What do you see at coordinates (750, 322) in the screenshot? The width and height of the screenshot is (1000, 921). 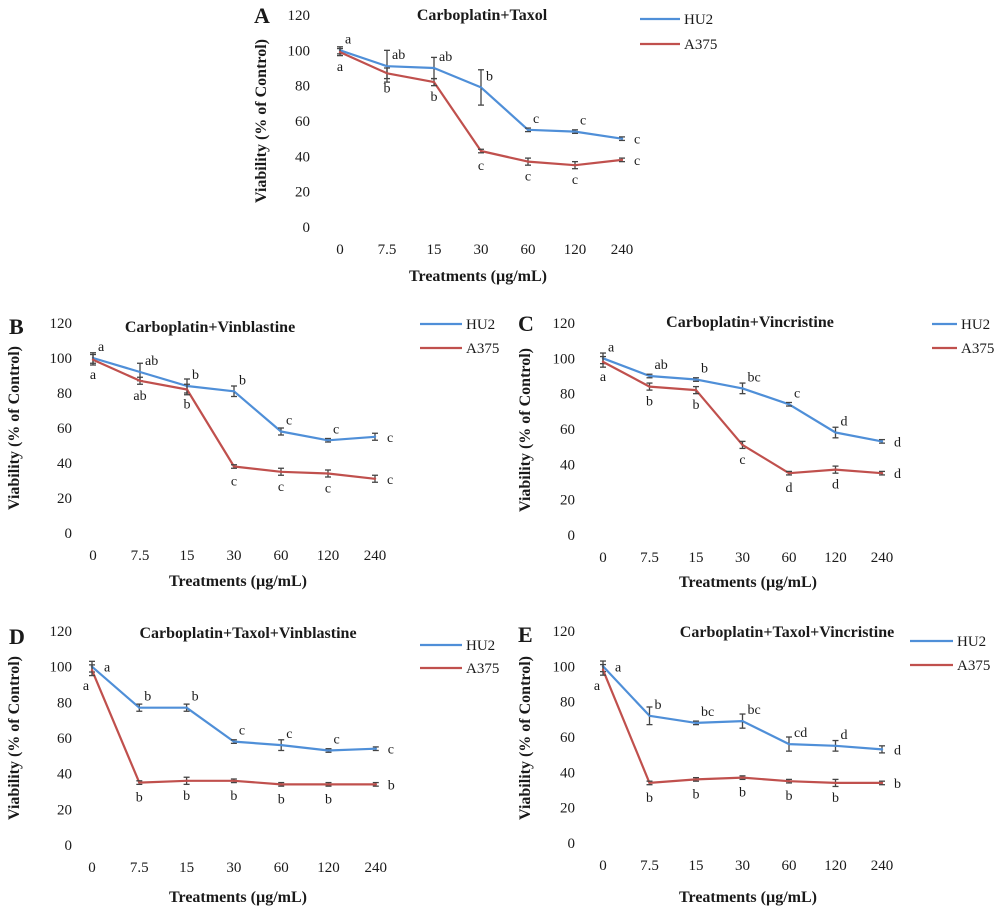 I see `chart-title: Carboplatin+Vincristine` at bounding box center [750, 322].